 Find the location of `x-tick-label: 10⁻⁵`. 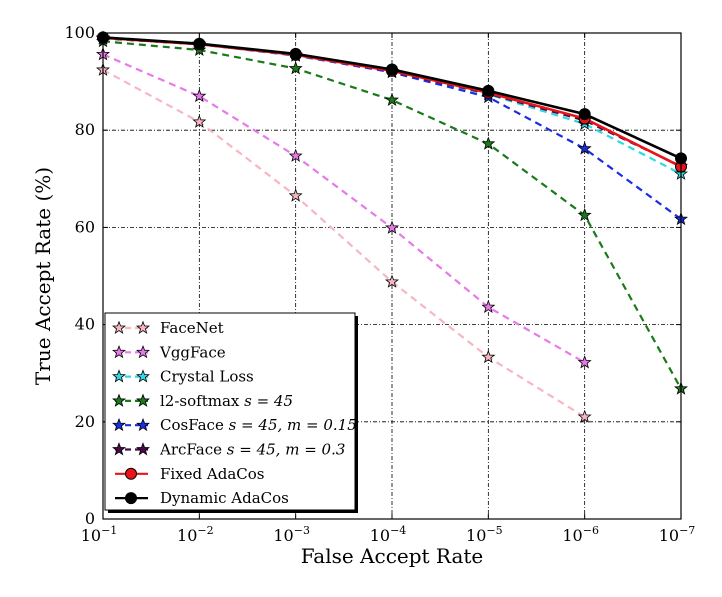

x-tick-label: 10⁻⁵ is located at coordinates (484, 534).